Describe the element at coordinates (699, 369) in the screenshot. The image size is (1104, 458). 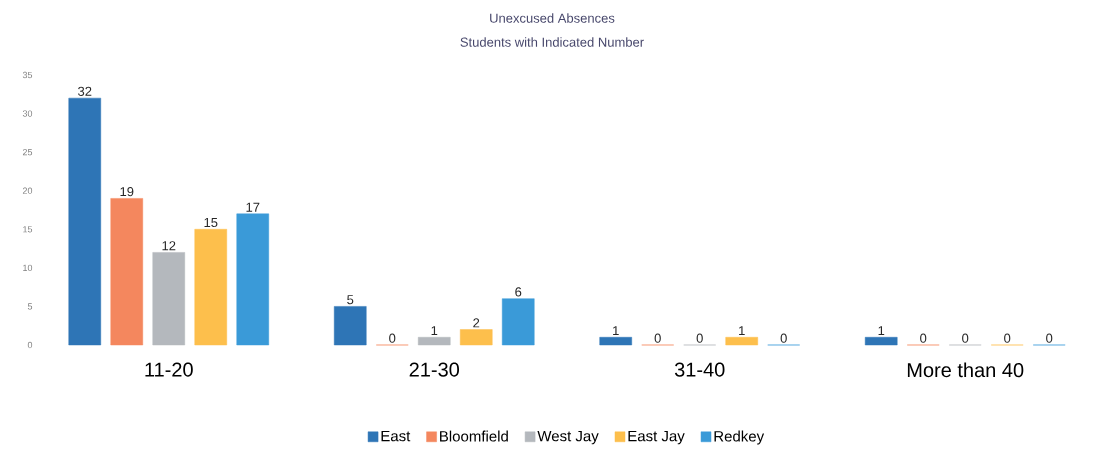
I see `x-tick-label: 31-40` at that location.